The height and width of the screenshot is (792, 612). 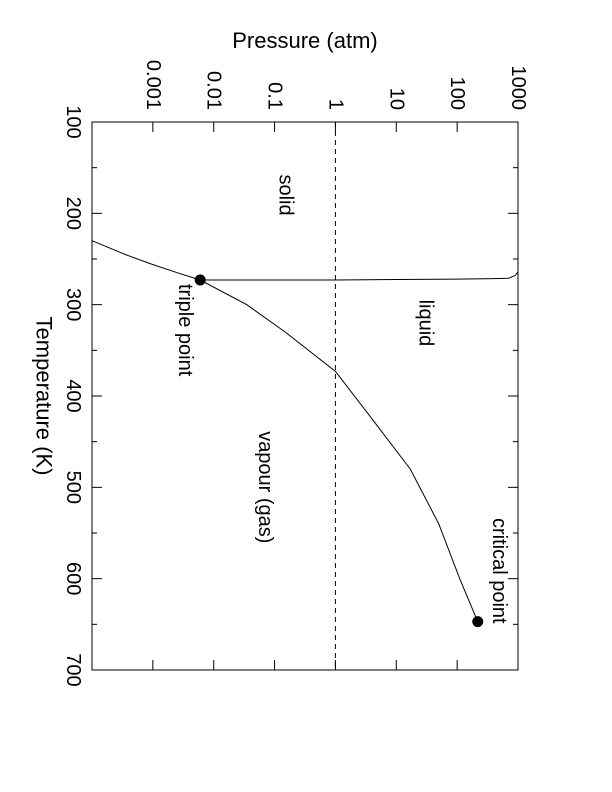 What do you see at coordinates (425, 323) in the screenshot?
I see `liquid-region-label: liquid` at bounding box center [425, 323].